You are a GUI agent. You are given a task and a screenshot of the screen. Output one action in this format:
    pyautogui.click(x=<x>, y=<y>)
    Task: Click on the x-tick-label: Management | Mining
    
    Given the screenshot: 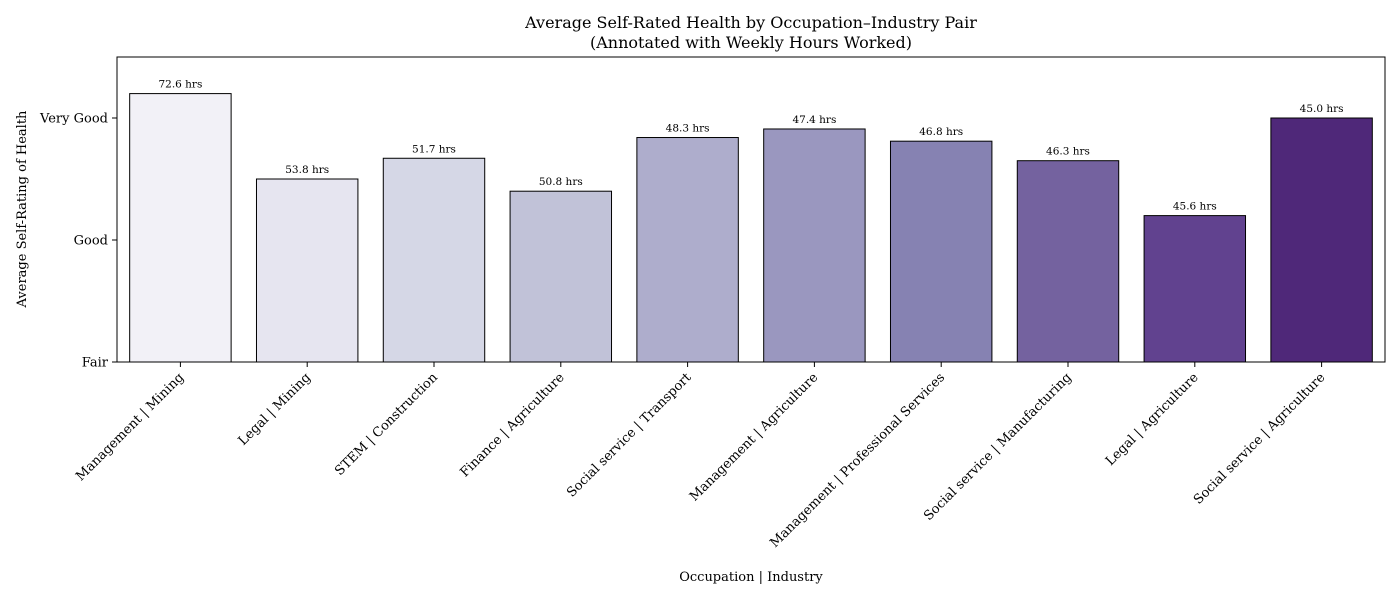 What is the action you would take?
    pyautogui.click(x=130, y=427)
    